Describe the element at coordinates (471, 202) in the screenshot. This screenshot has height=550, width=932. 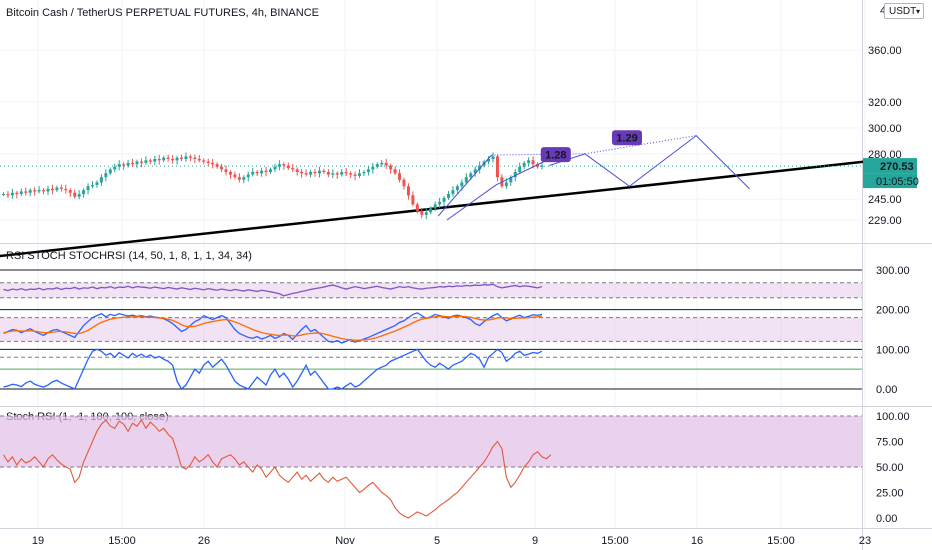
I see `channel-line-lower` at that location.